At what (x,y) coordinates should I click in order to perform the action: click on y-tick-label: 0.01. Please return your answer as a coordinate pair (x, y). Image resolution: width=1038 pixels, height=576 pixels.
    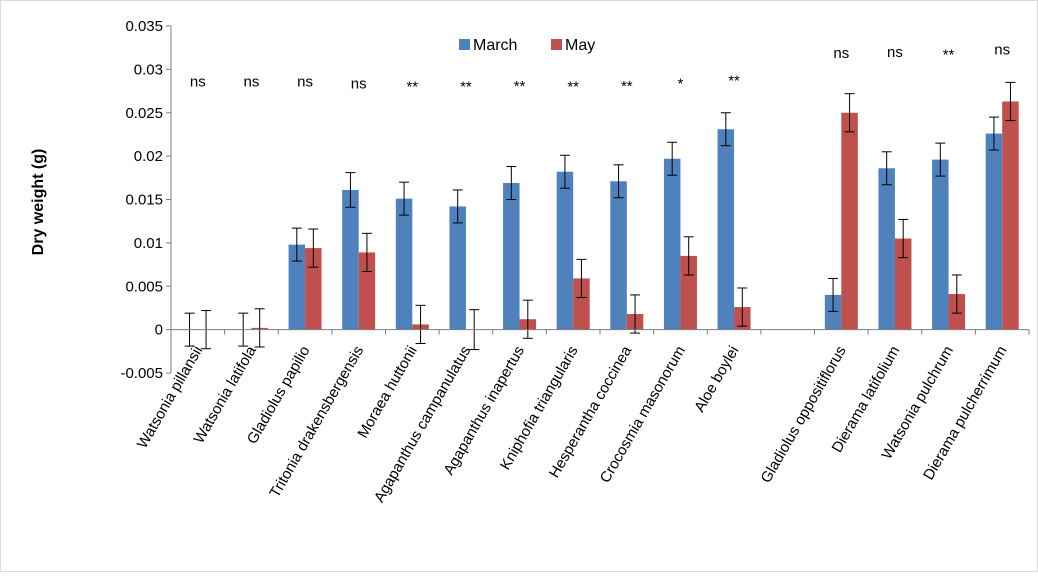
    Looking at the image, I should click on (148, 243).